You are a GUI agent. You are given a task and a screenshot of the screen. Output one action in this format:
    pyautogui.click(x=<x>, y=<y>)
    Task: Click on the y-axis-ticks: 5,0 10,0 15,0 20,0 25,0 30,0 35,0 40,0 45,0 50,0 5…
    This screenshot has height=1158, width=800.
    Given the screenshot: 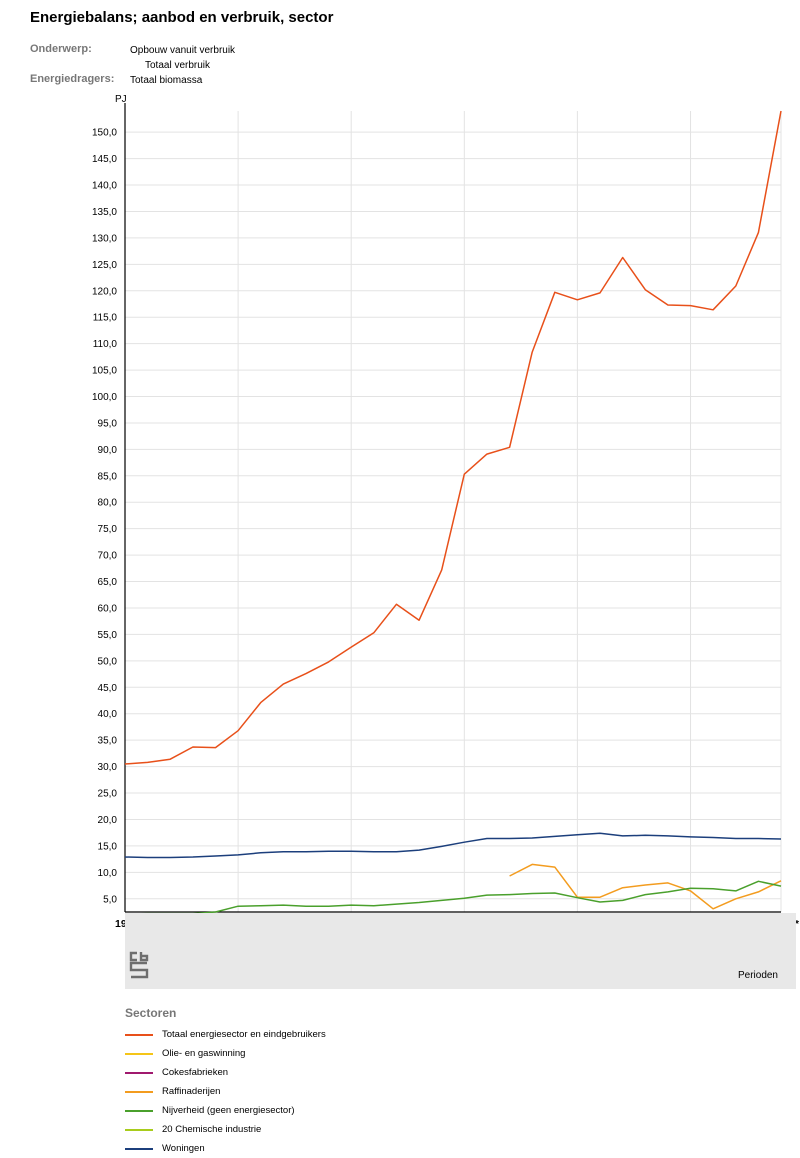 What is the action you would take?
    pyautogui.click(x=104, y=517)
    